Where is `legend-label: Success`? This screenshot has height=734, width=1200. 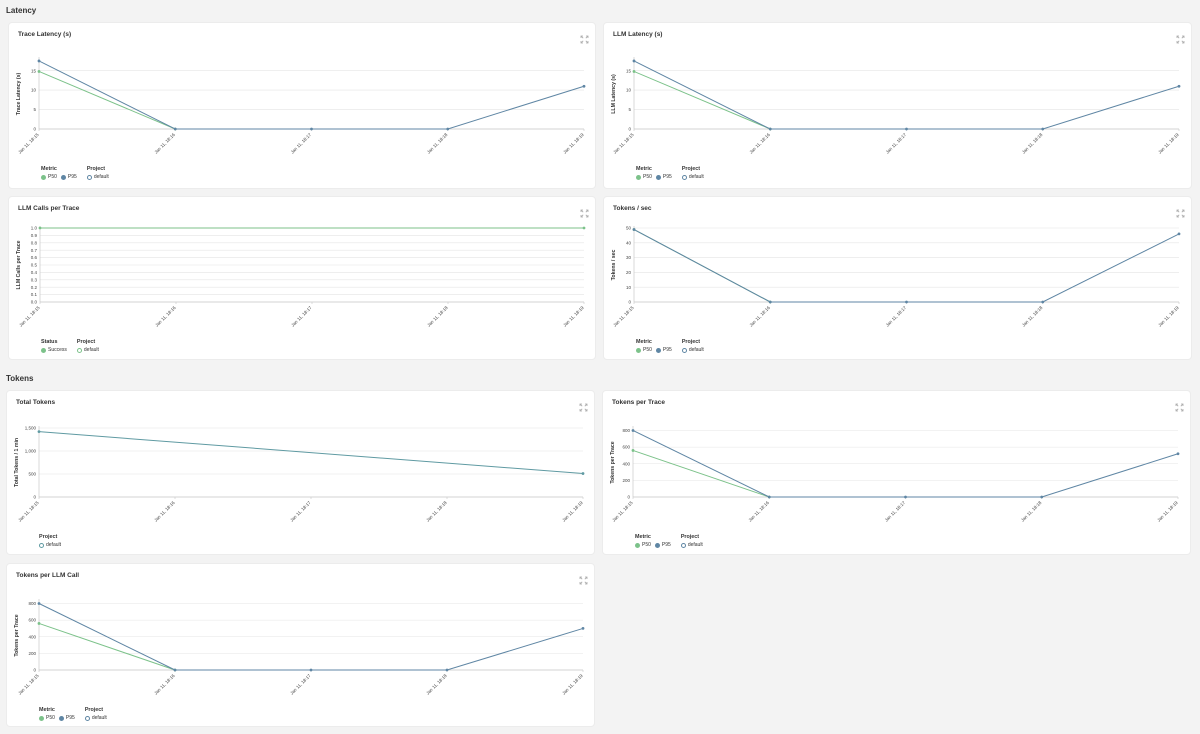 legend-label: Success is located at coordinates (57, 350).